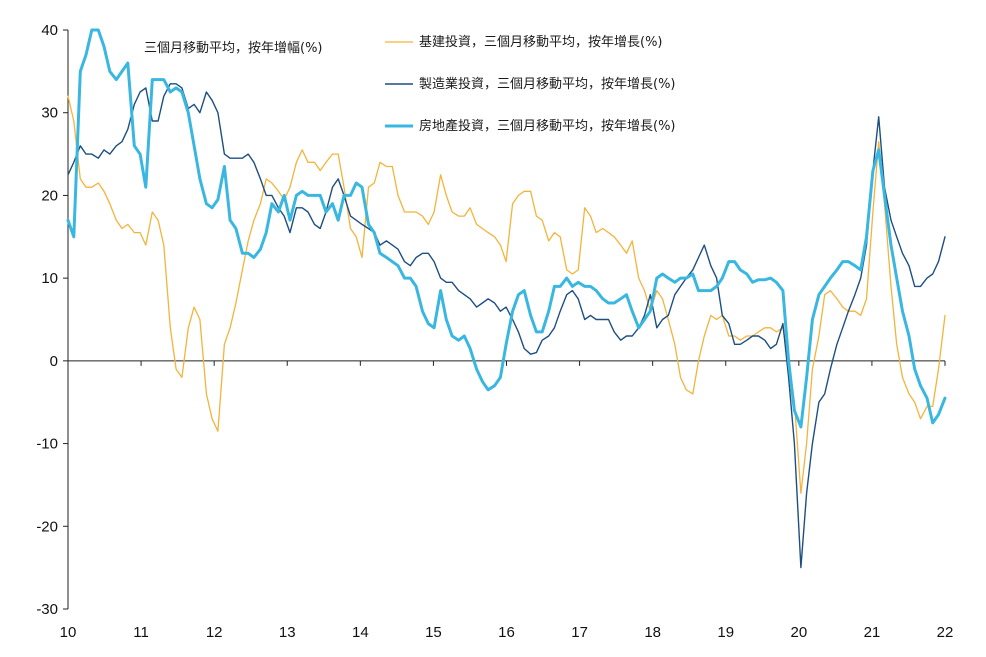 The width and height of the screenshot is (986, 657). What do you see at coordinates (141, 632) in the screenshot?
I see `x-tick-label: 11` at bounding box center [141, 632].